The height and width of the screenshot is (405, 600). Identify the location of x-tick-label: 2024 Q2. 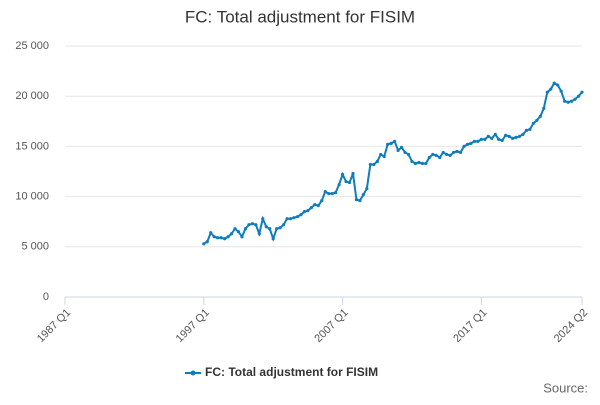
(571, 326).